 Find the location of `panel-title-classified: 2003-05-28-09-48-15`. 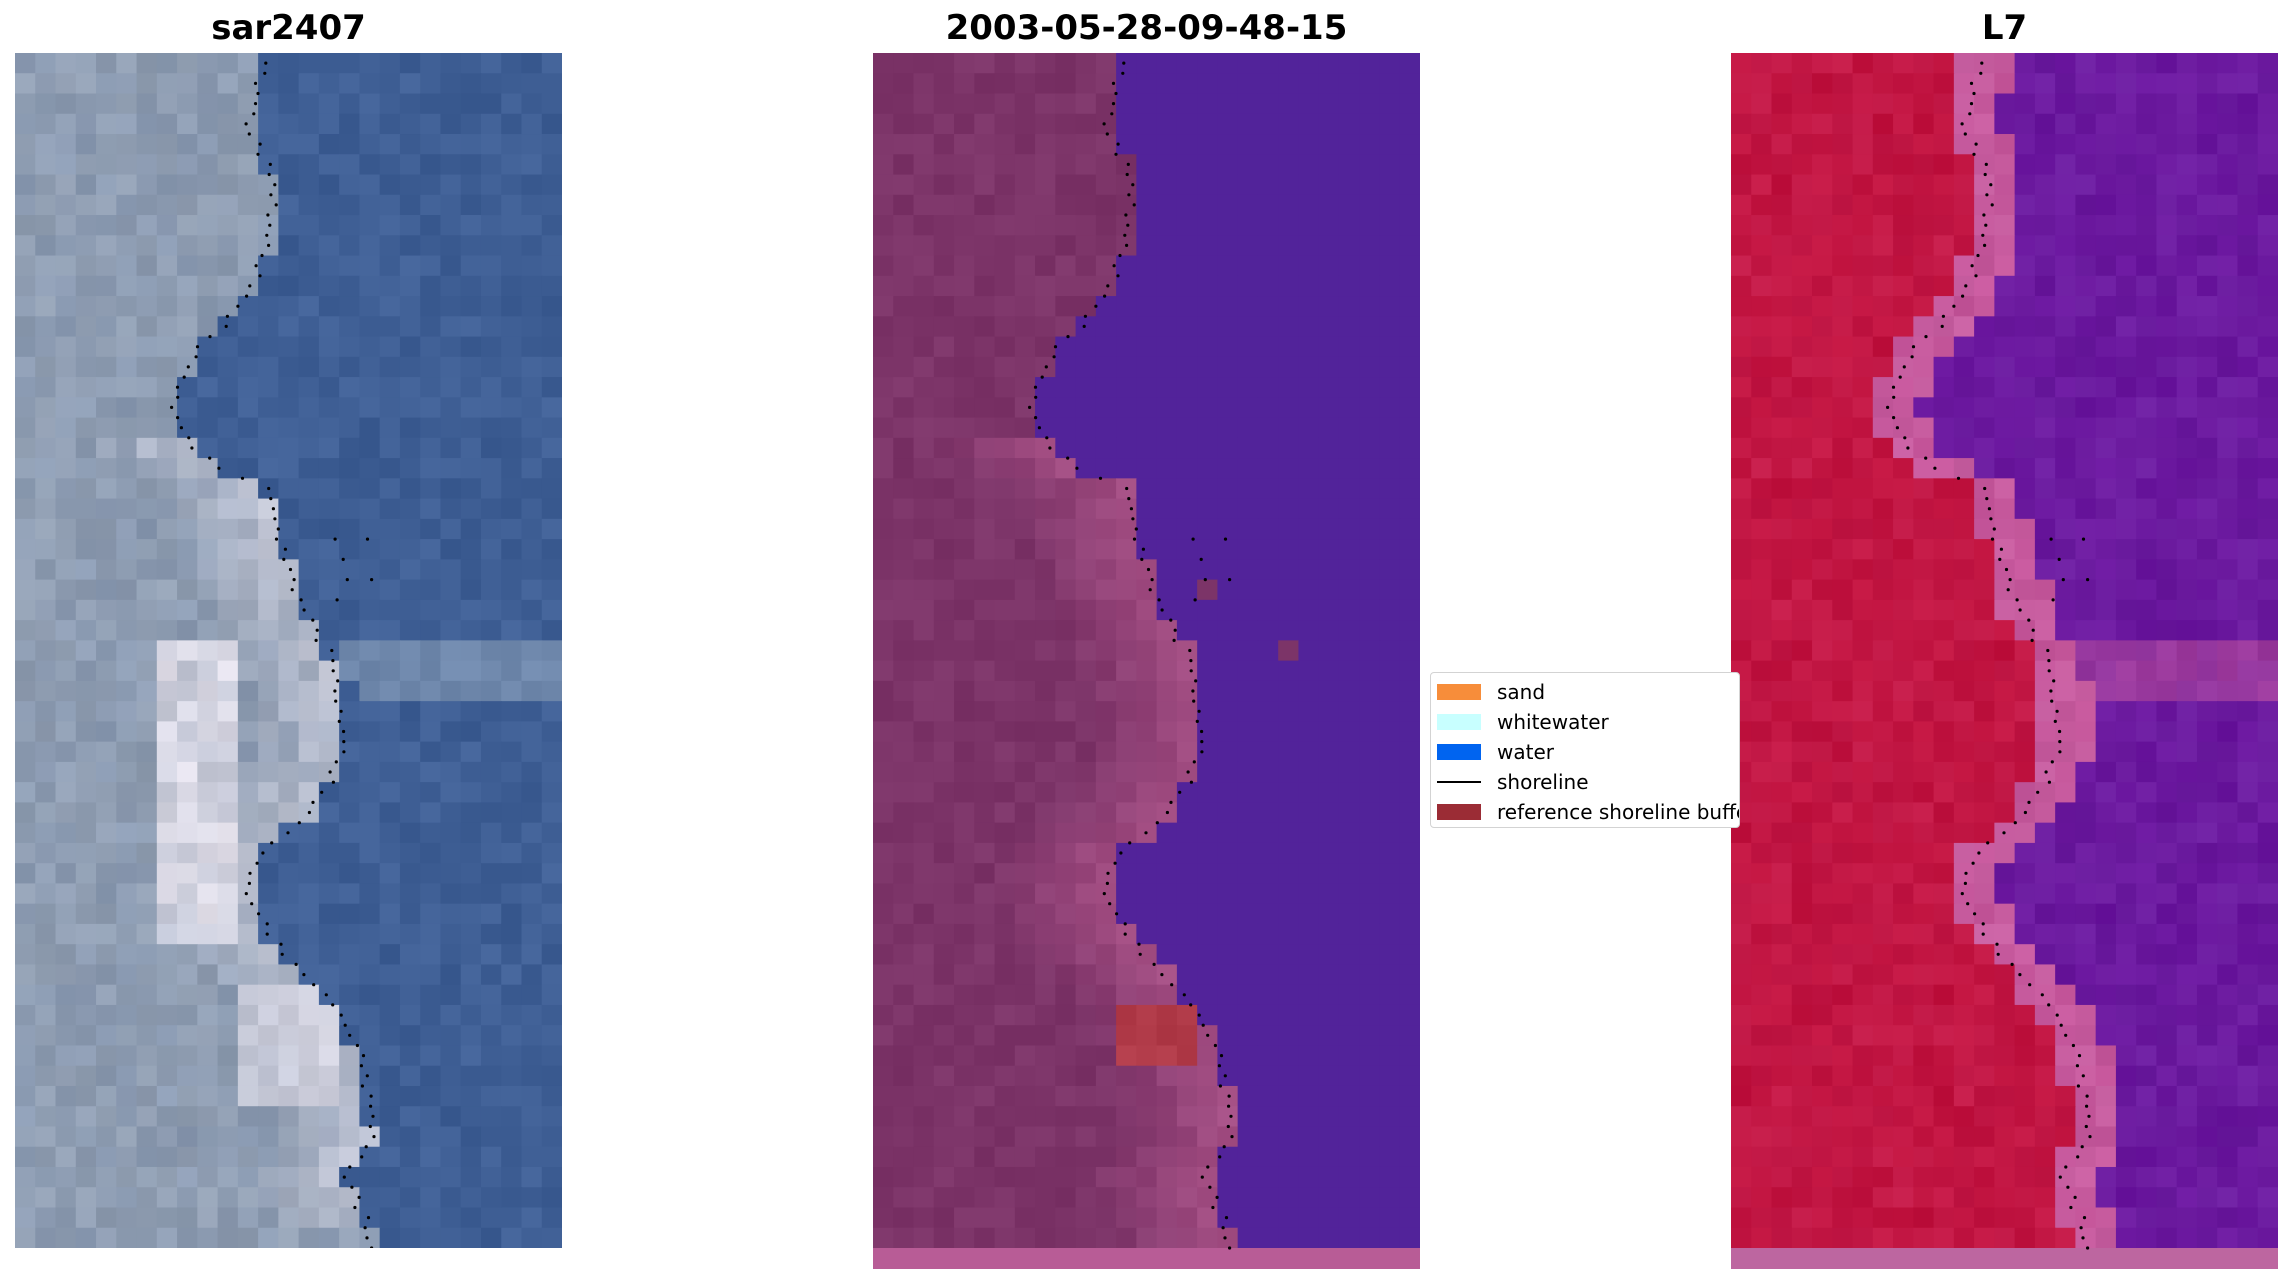

panel-title-classified: 2003-05-28-09-48-15 is located at coordinates (1146, 28).